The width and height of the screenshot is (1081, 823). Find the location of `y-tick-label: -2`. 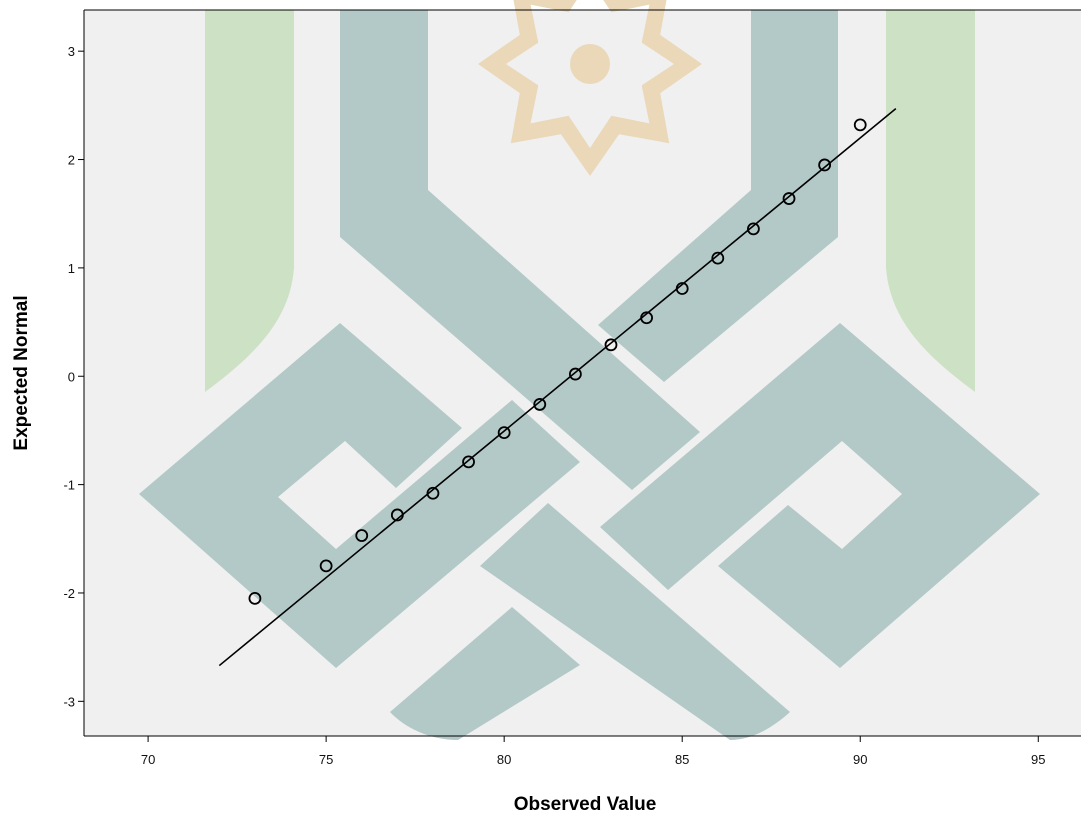

y-tick-label: -2 is located at coordinates (69, 593).